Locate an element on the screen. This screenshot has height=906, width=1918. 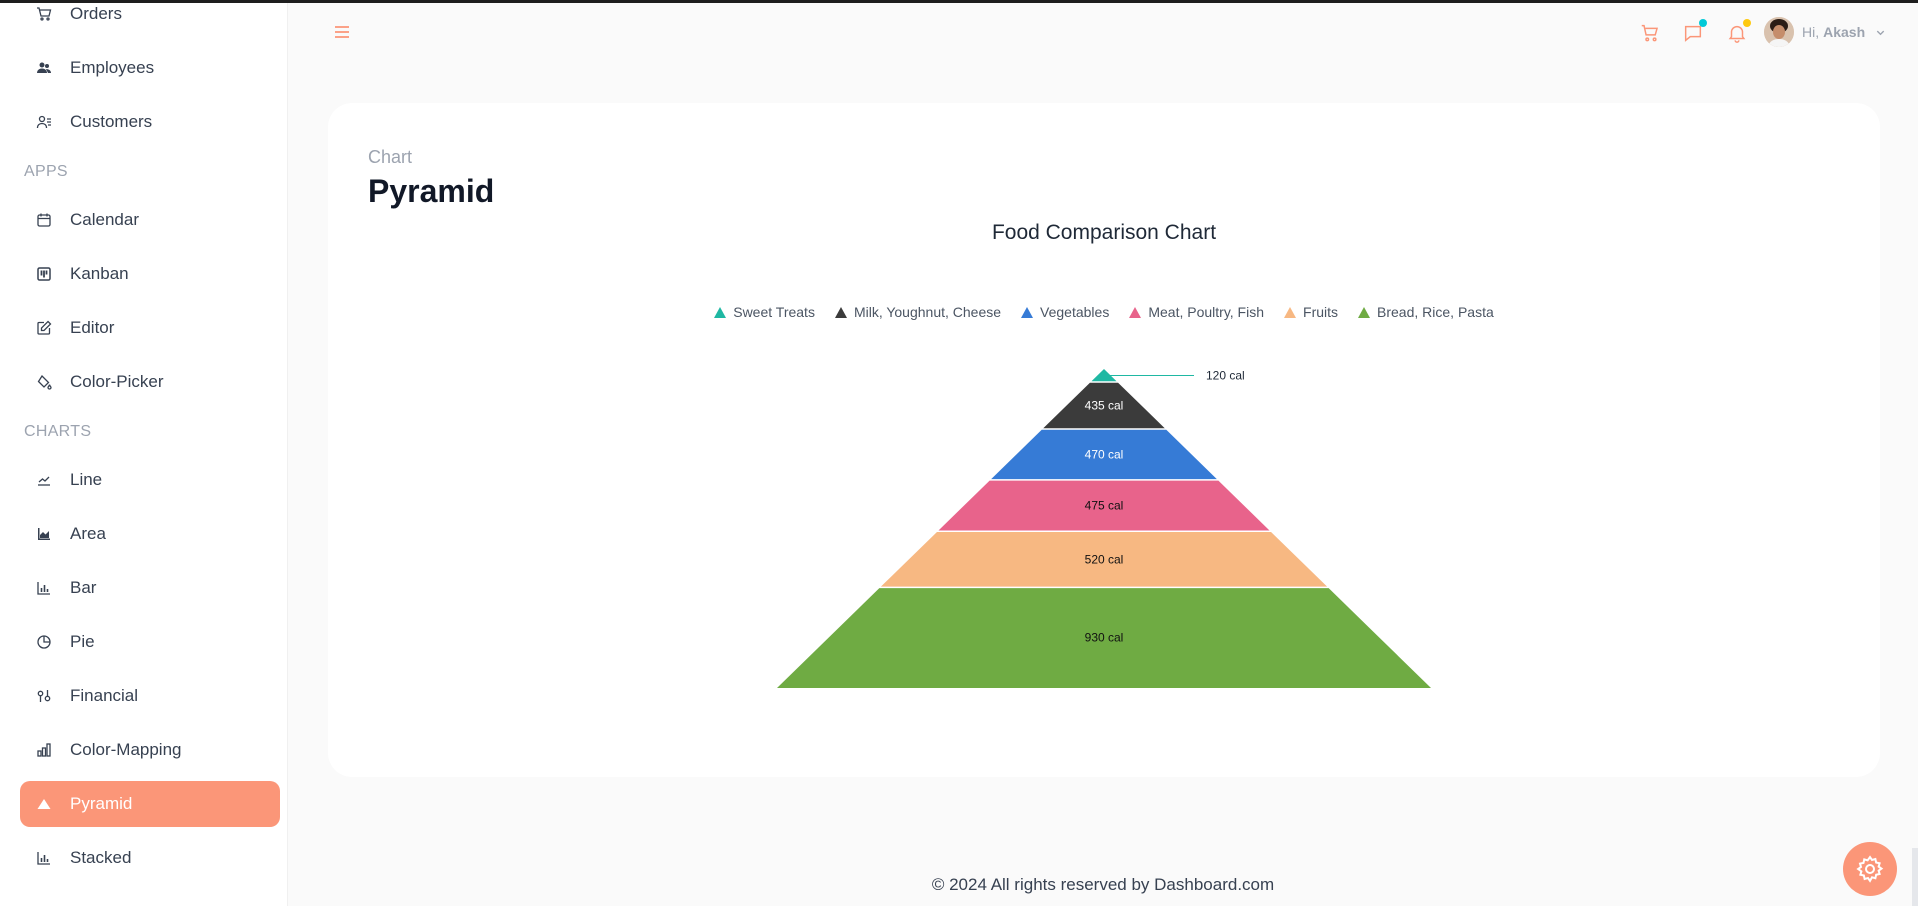
bell-notification-dot is located at coordinates (1747, 23).